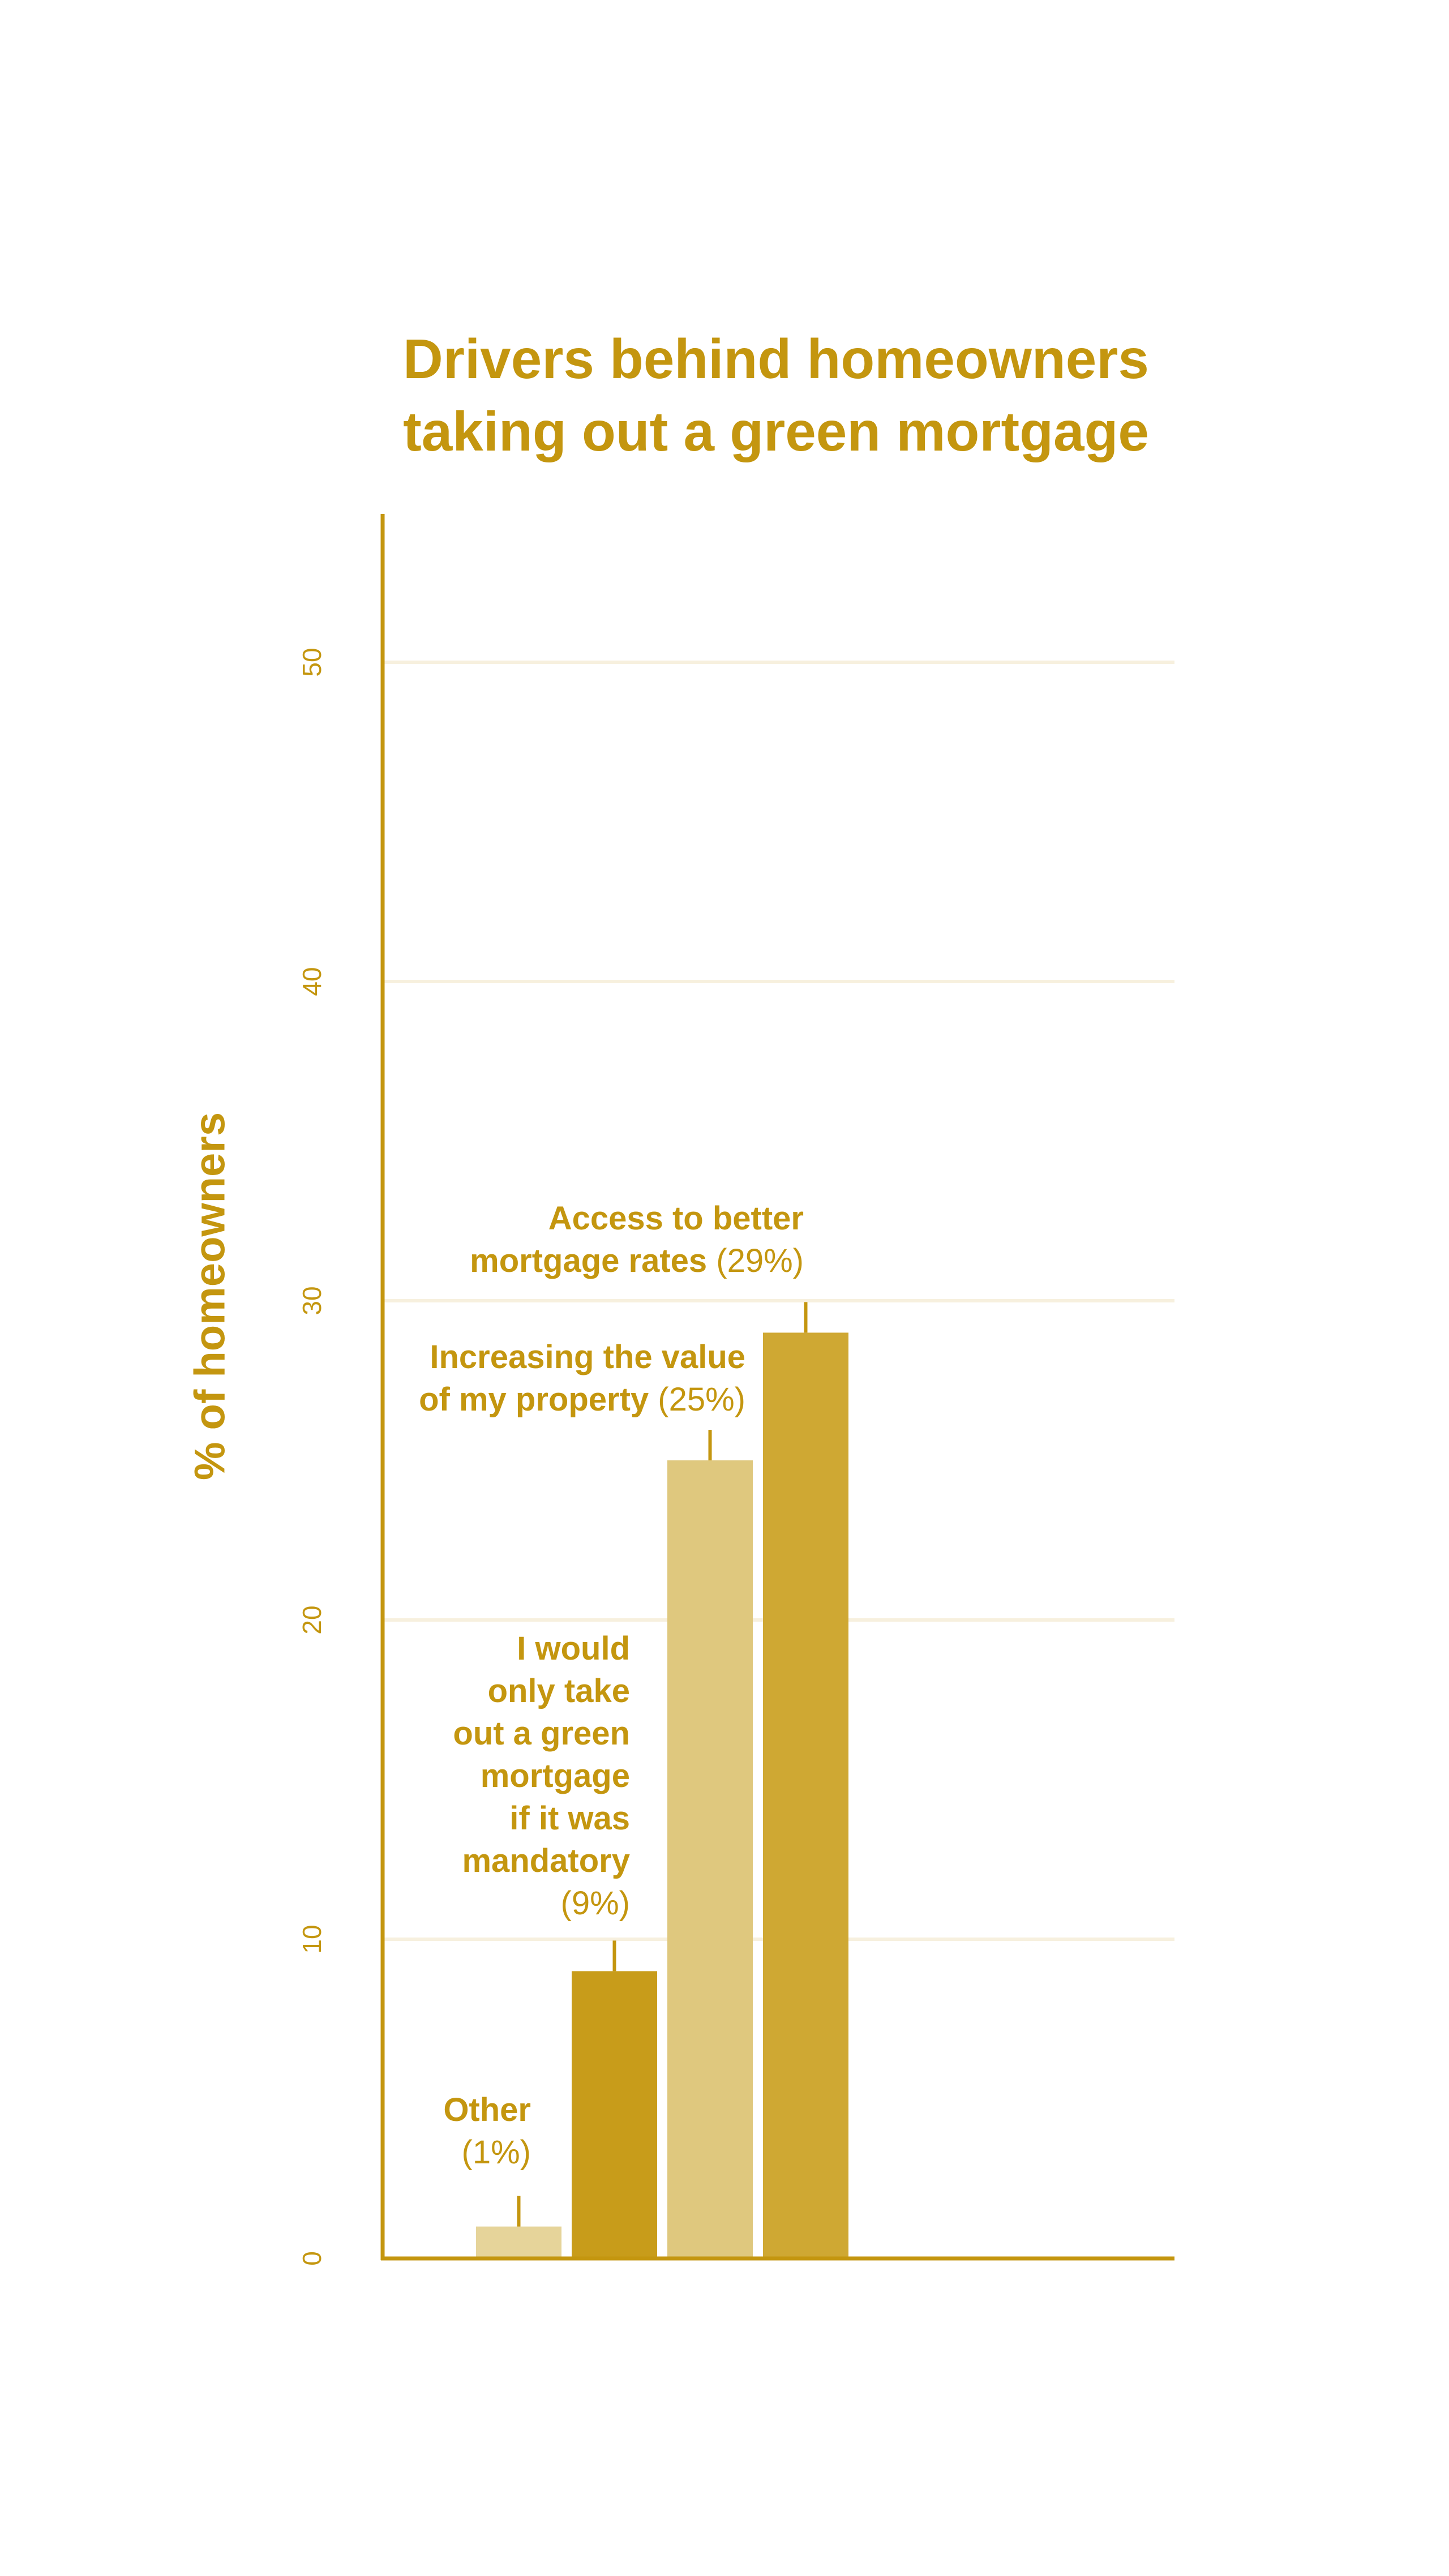 The image size is (1449, 2576). What do you see at coordinates (312, 2258) in the screenshot?
I see `y-tick-label-0: 0` at bounding box center [312, 2258].